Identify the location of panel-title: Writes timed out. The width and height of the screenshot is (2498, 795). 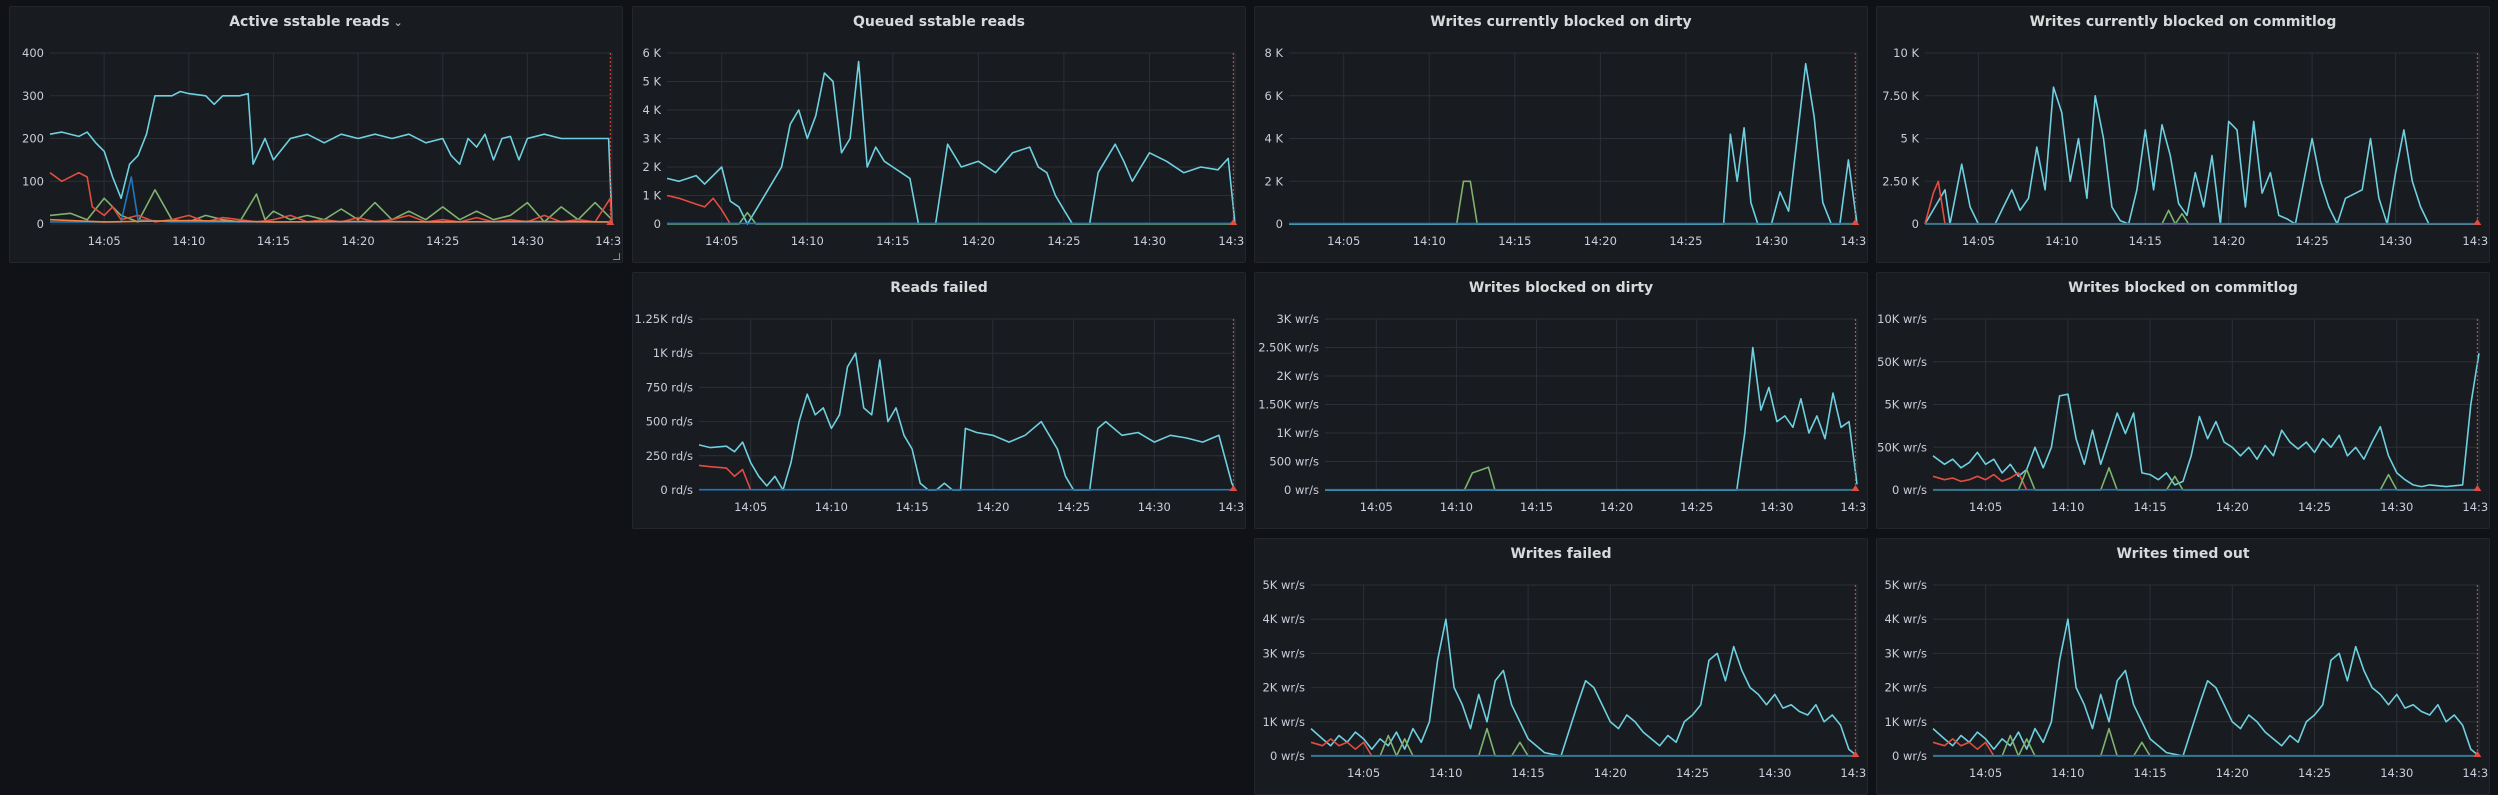
(2183, 554).